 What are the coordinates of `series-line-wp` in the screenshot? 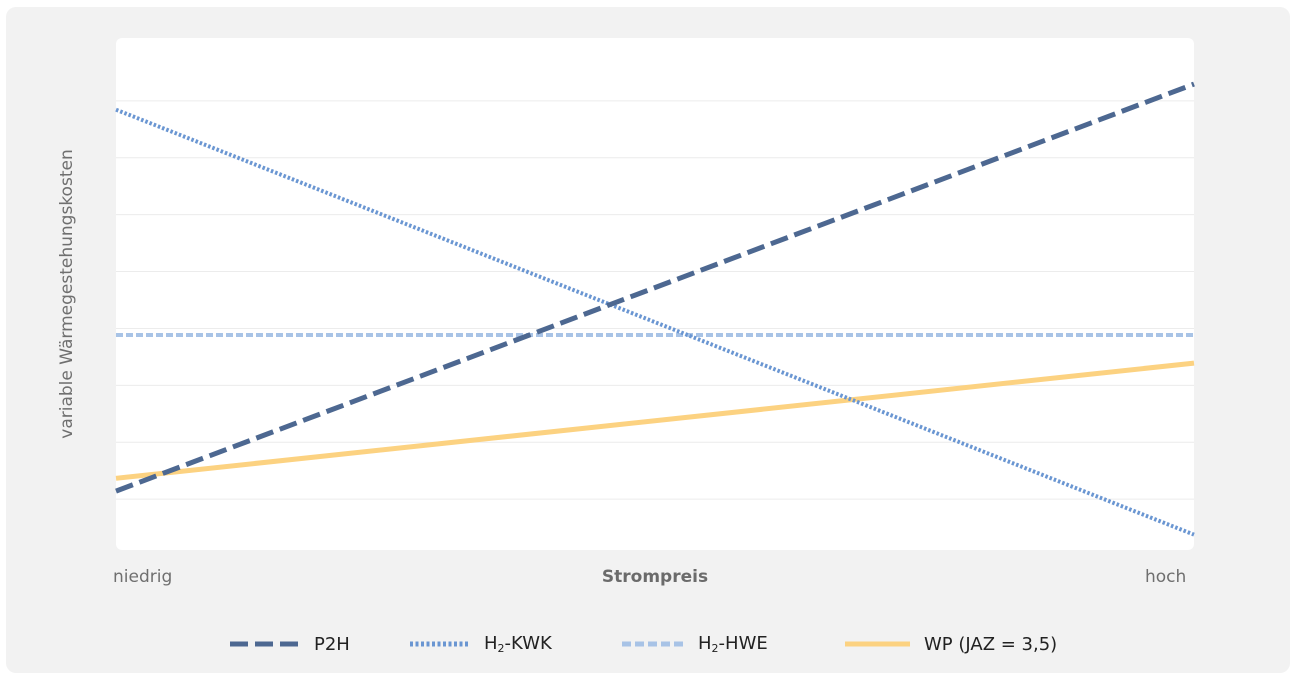 It's located at (655, 420).